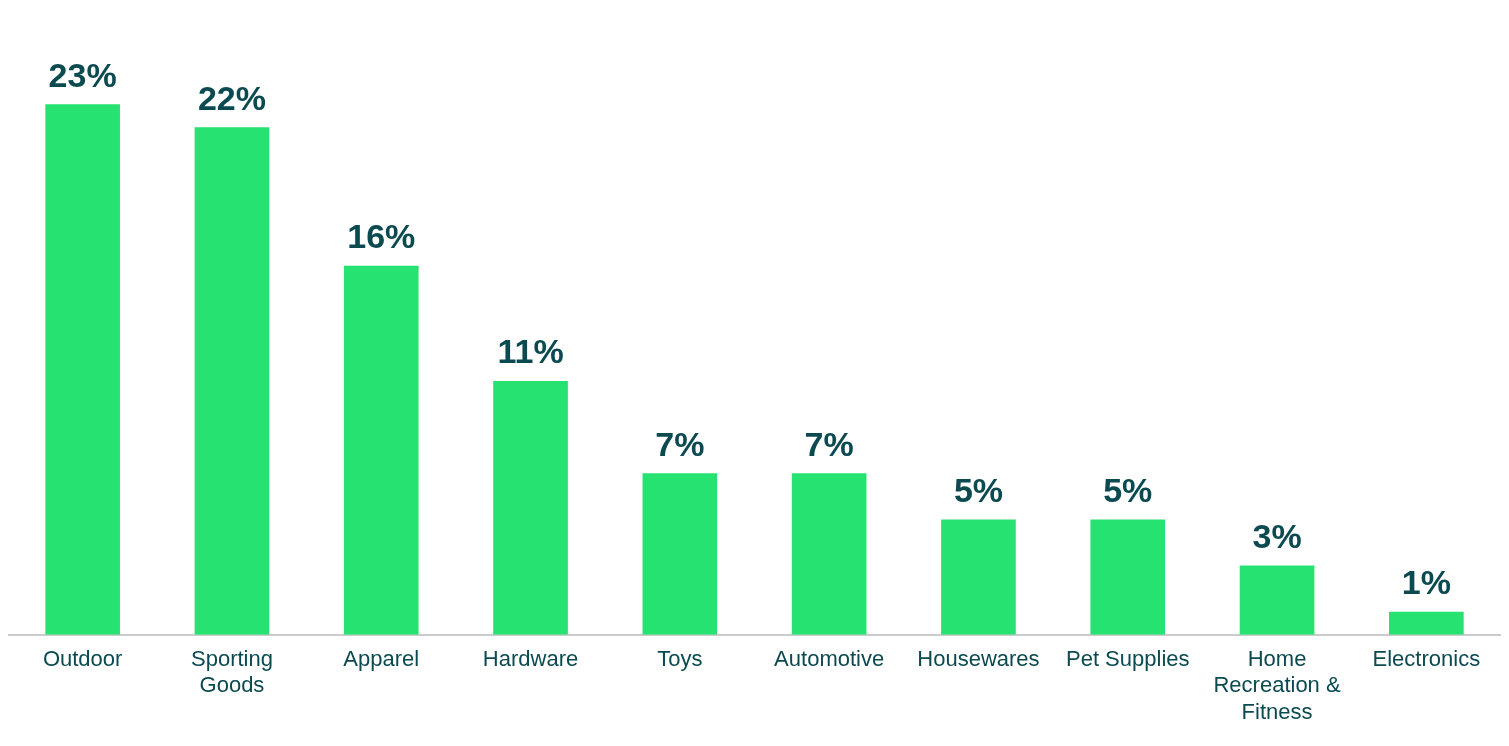  What do you see at coordinates (530, 659) in the screenshot?
I see `x-tick-label: Hardware` at bounding box center [530, 659].